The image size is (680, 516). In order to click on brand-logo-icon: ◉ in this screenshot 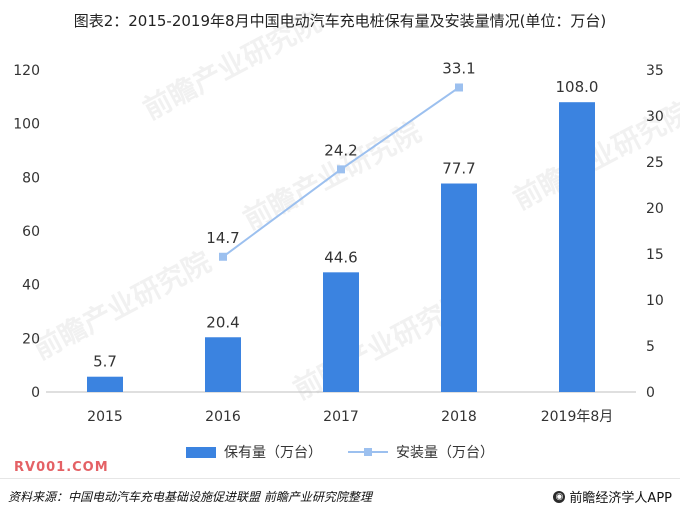, I will do `click(559, 496)`.